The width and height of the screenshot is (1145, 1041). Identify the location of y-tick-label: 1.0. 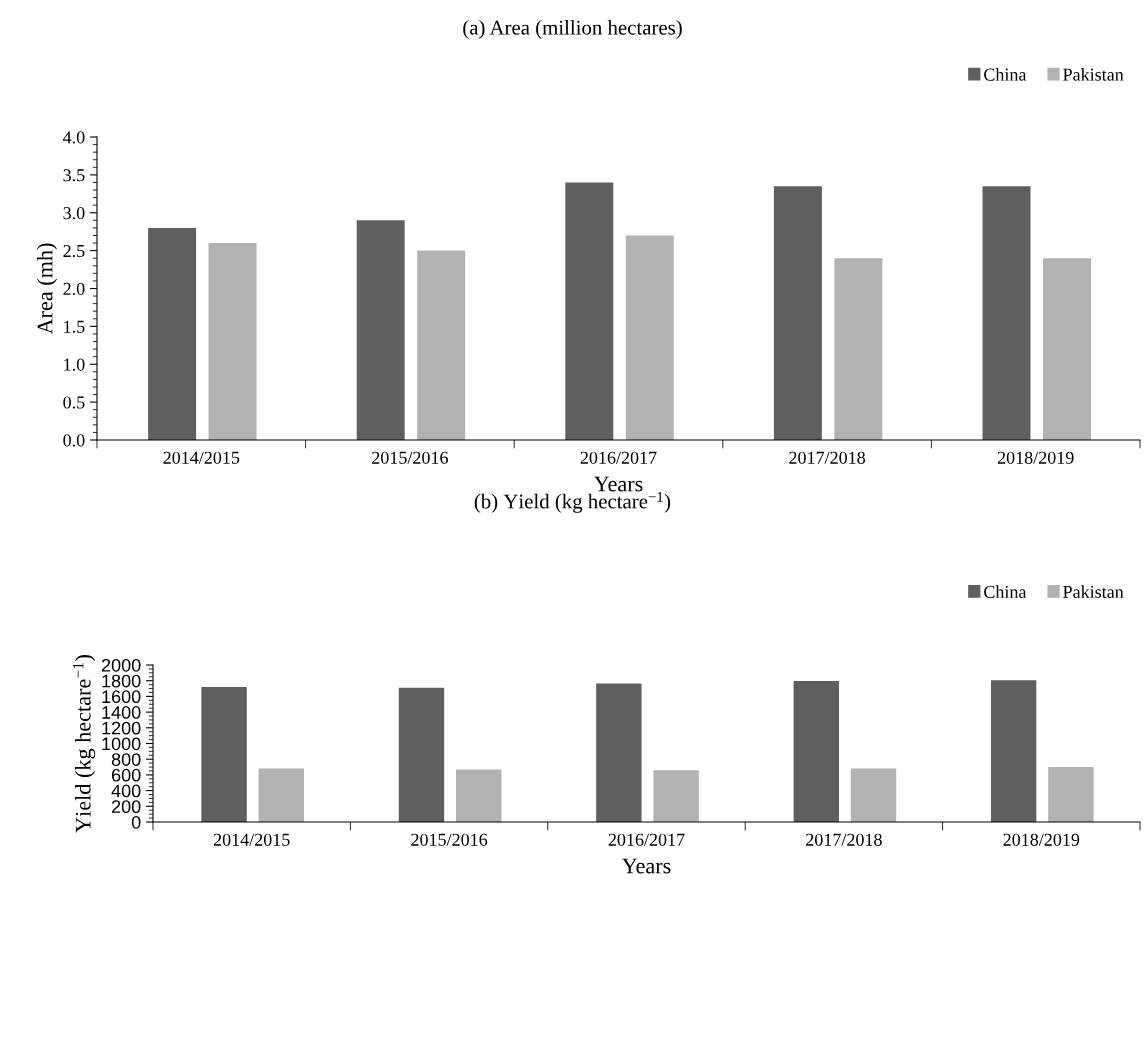
(74, 364).